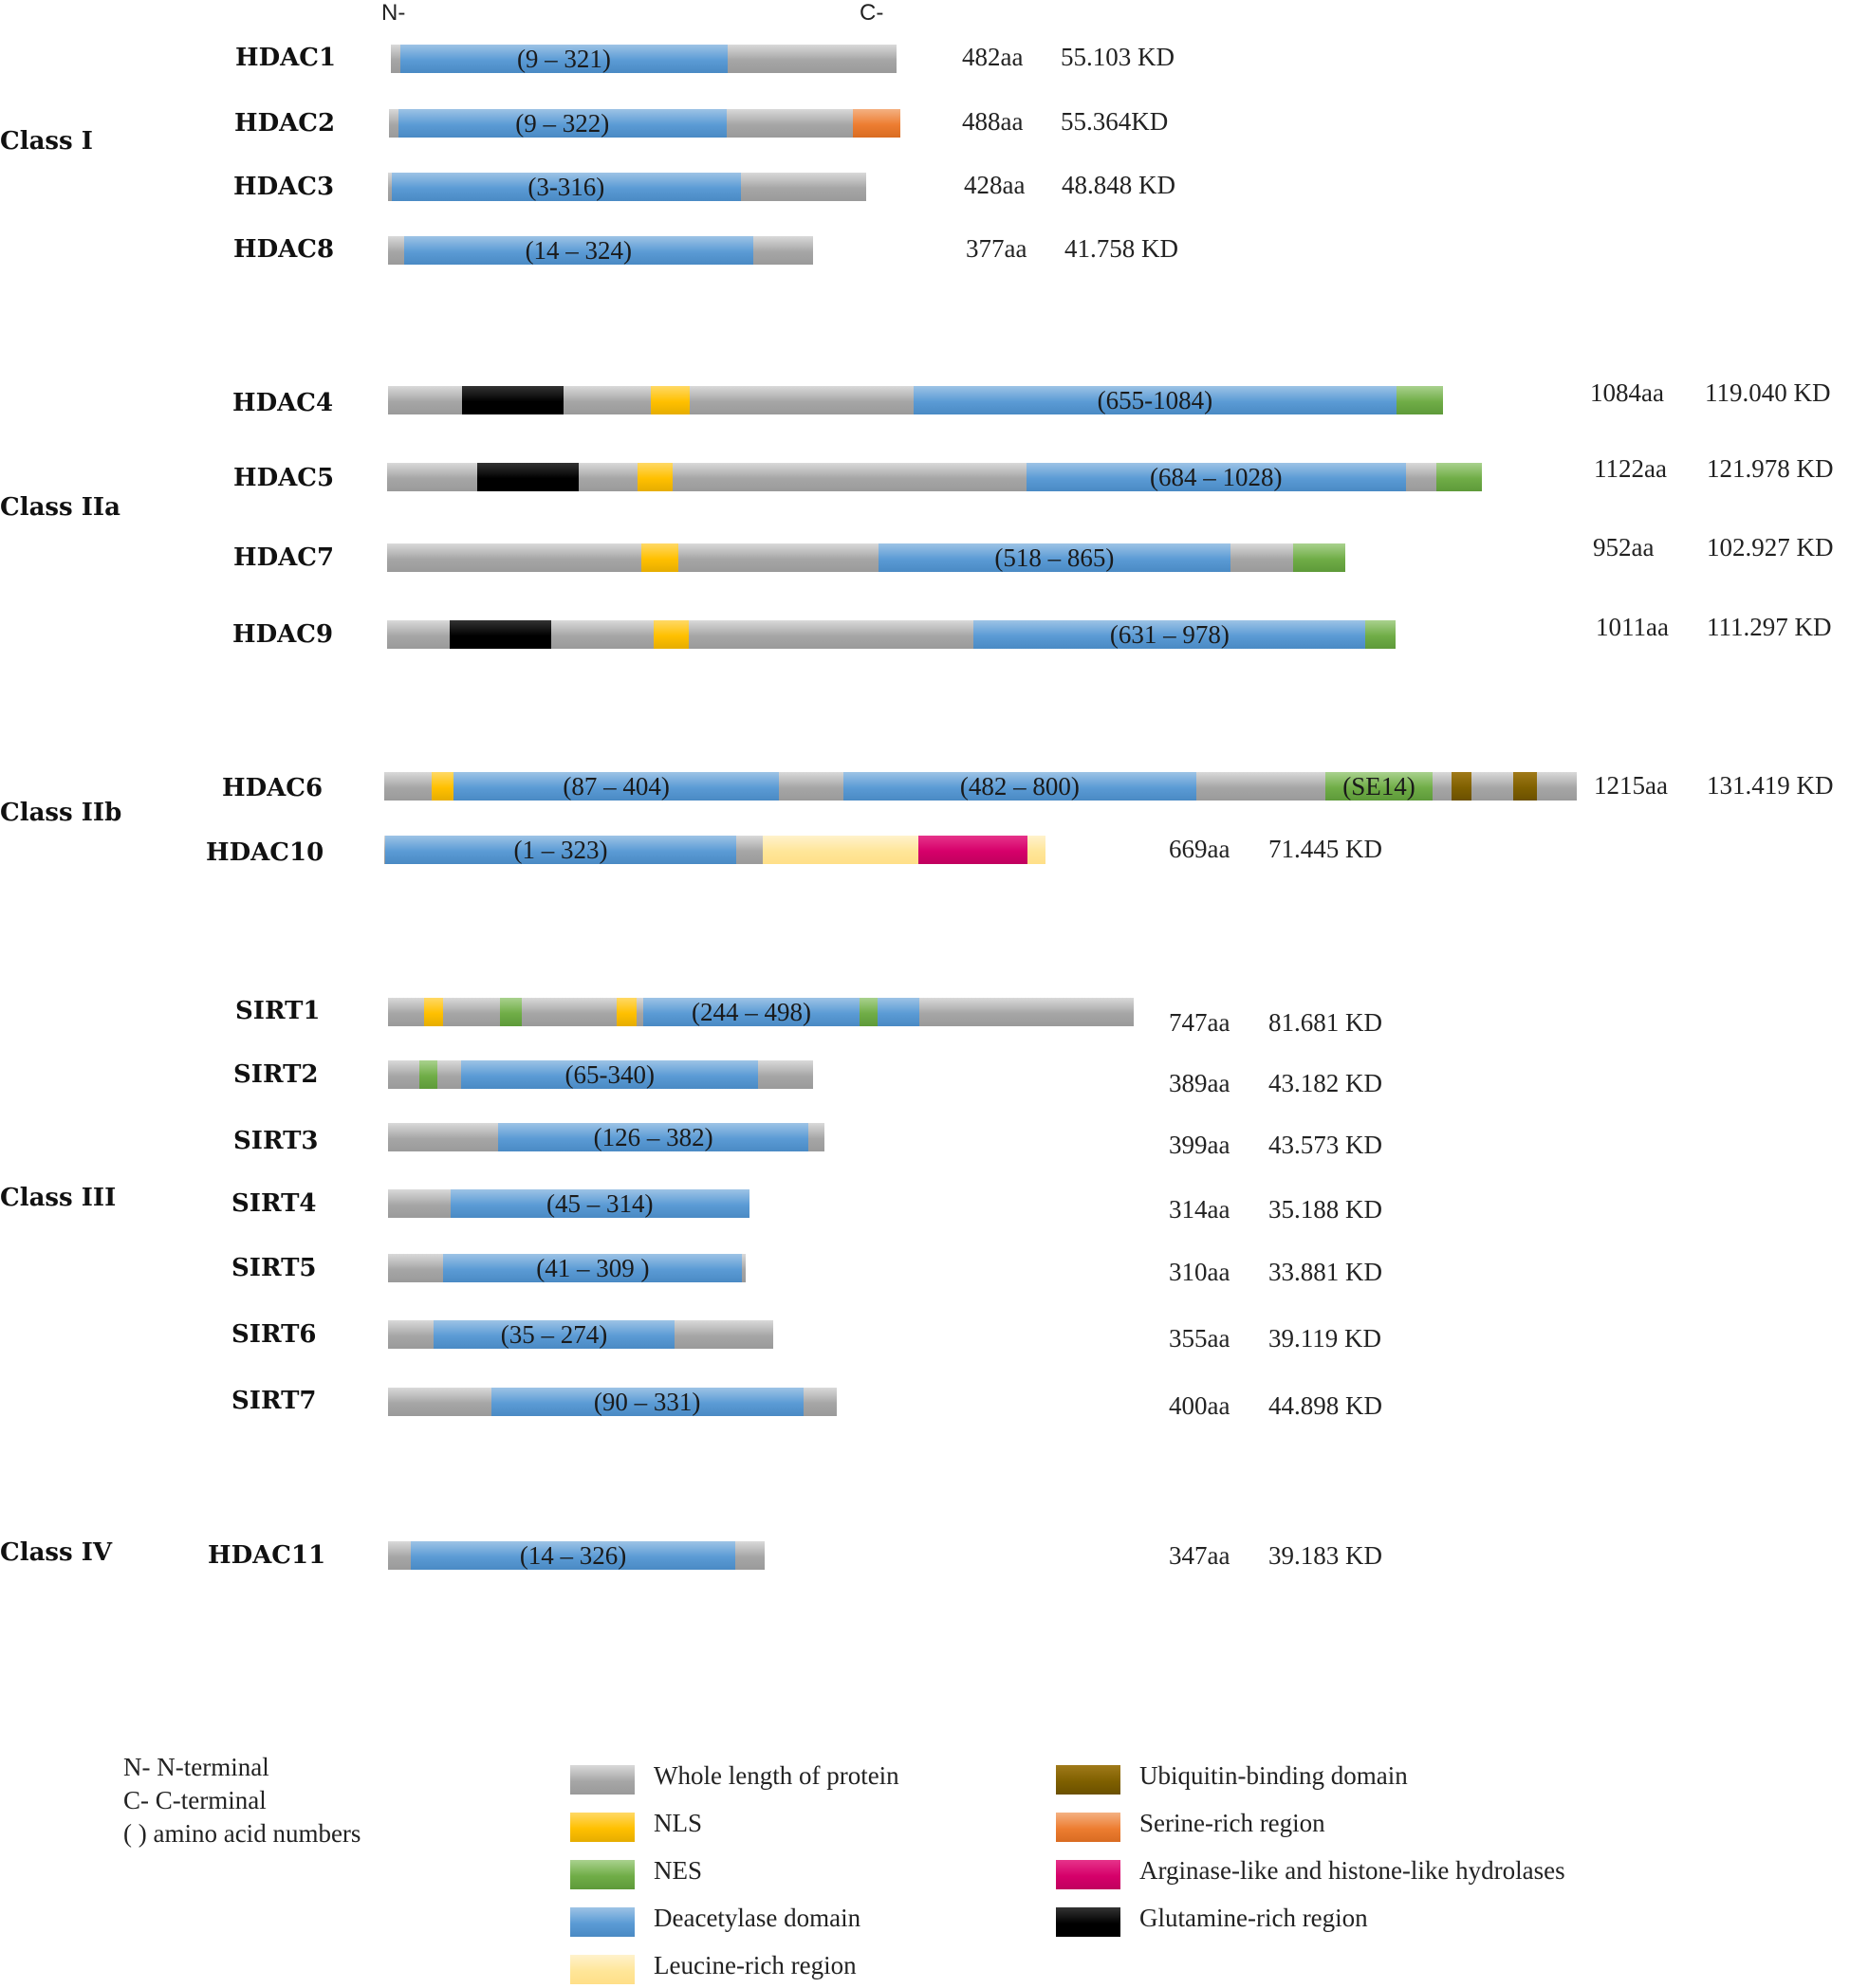 This screenshot has width=1850, height=1988. What do you see at coordinates (1253, 1918) in the screenshot?
I see `legend-label-glutamine: Glutamine-rich region` at bounding box center [1253, 1918].